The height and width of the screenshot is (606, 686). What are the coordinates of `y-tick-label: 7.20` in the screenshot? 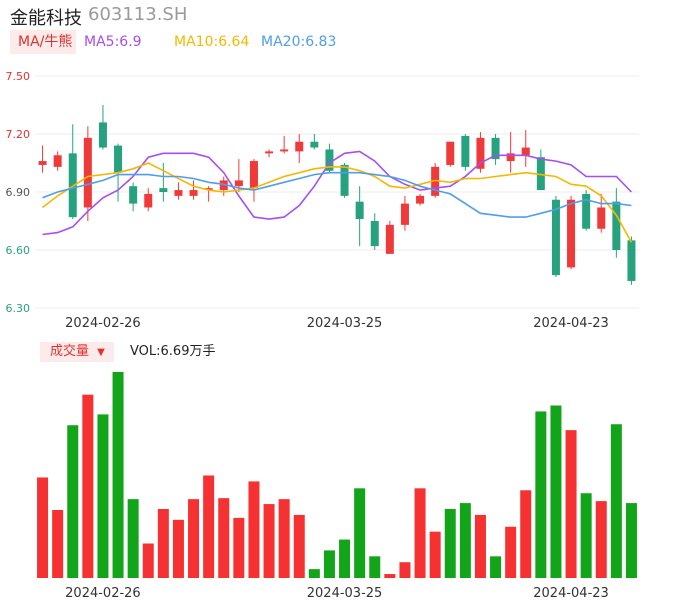 It's located at (18, 134).